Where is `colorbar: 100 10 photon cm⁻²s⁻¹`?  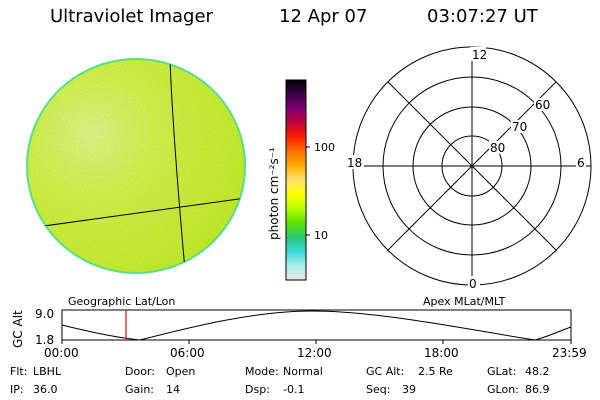
colorbar: 100 10 photon cm⁻²s⁻¹ is located at coordinates (301, 180).